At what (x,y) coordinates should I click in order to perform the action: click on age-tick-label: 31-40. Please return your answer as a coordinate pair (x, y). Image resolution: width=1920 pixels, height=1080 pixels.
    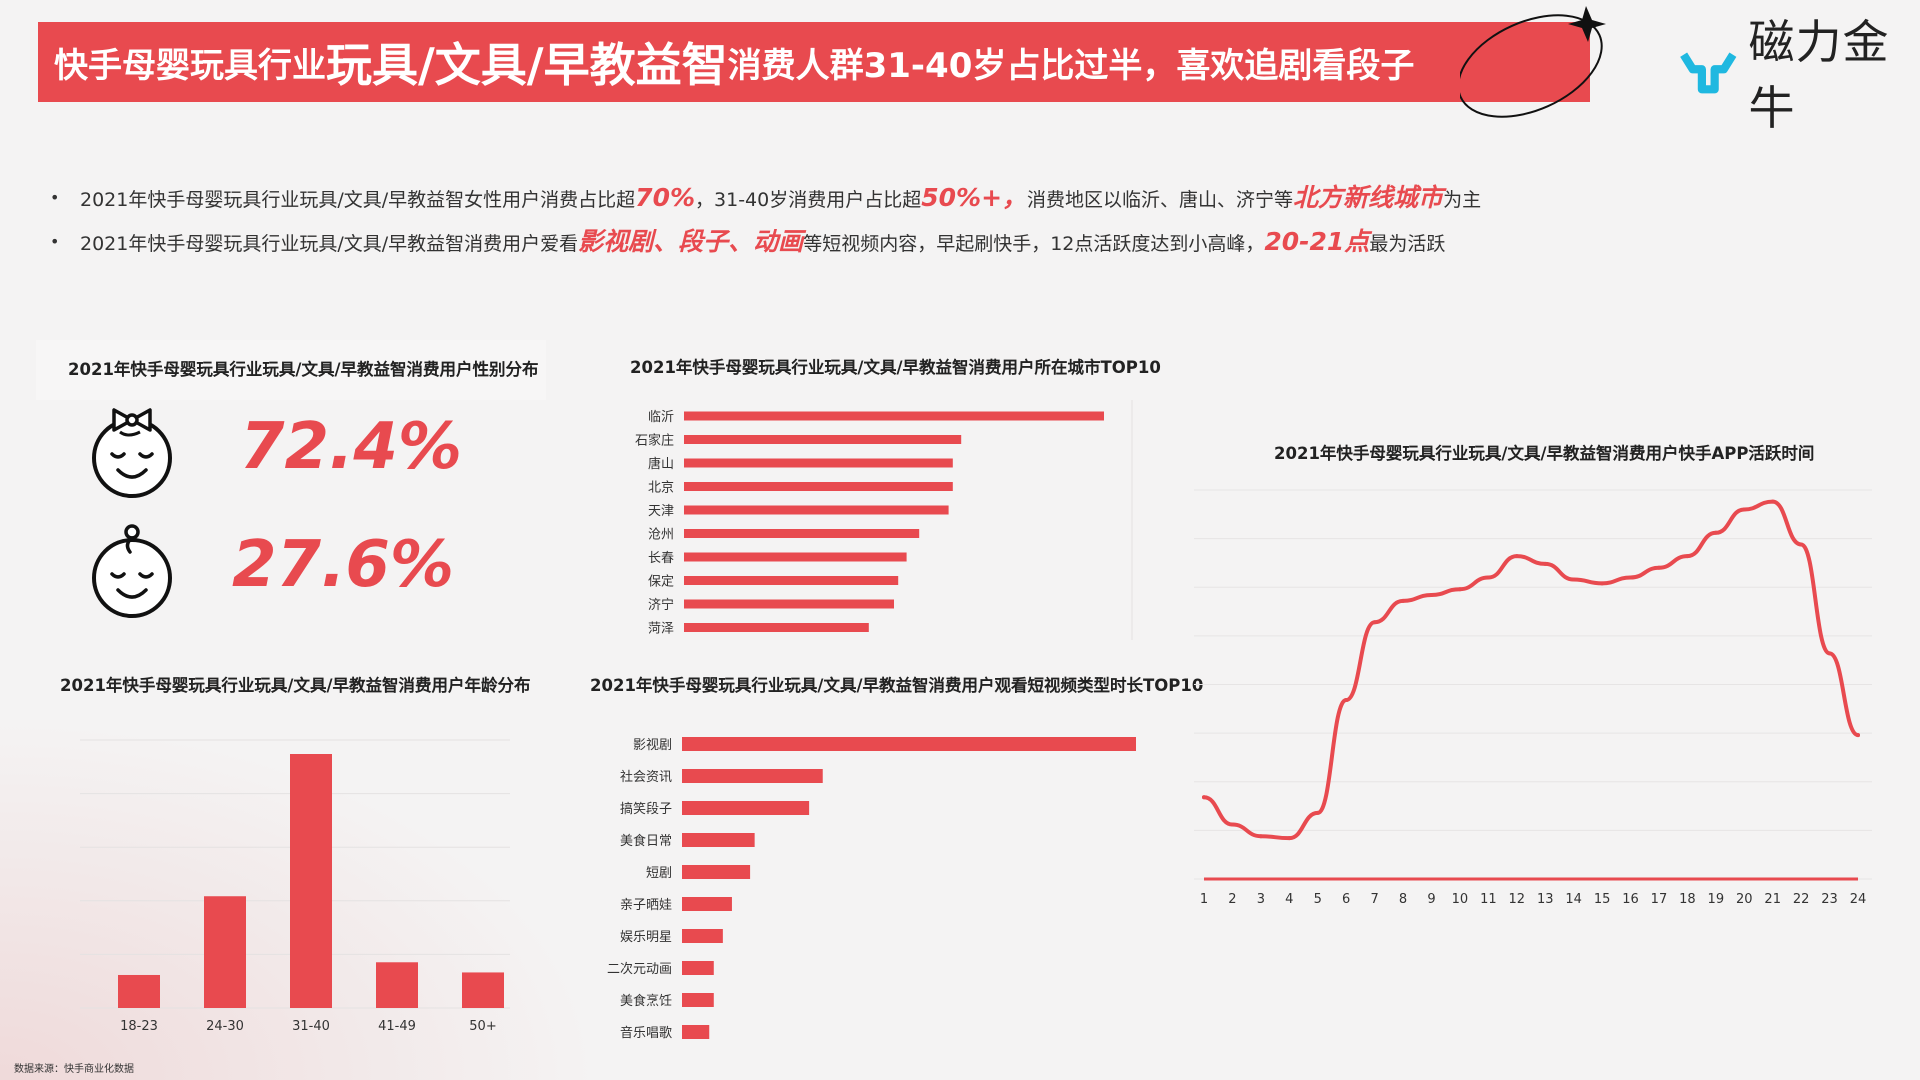
    Looking at the image, I should click on (311, 1026).